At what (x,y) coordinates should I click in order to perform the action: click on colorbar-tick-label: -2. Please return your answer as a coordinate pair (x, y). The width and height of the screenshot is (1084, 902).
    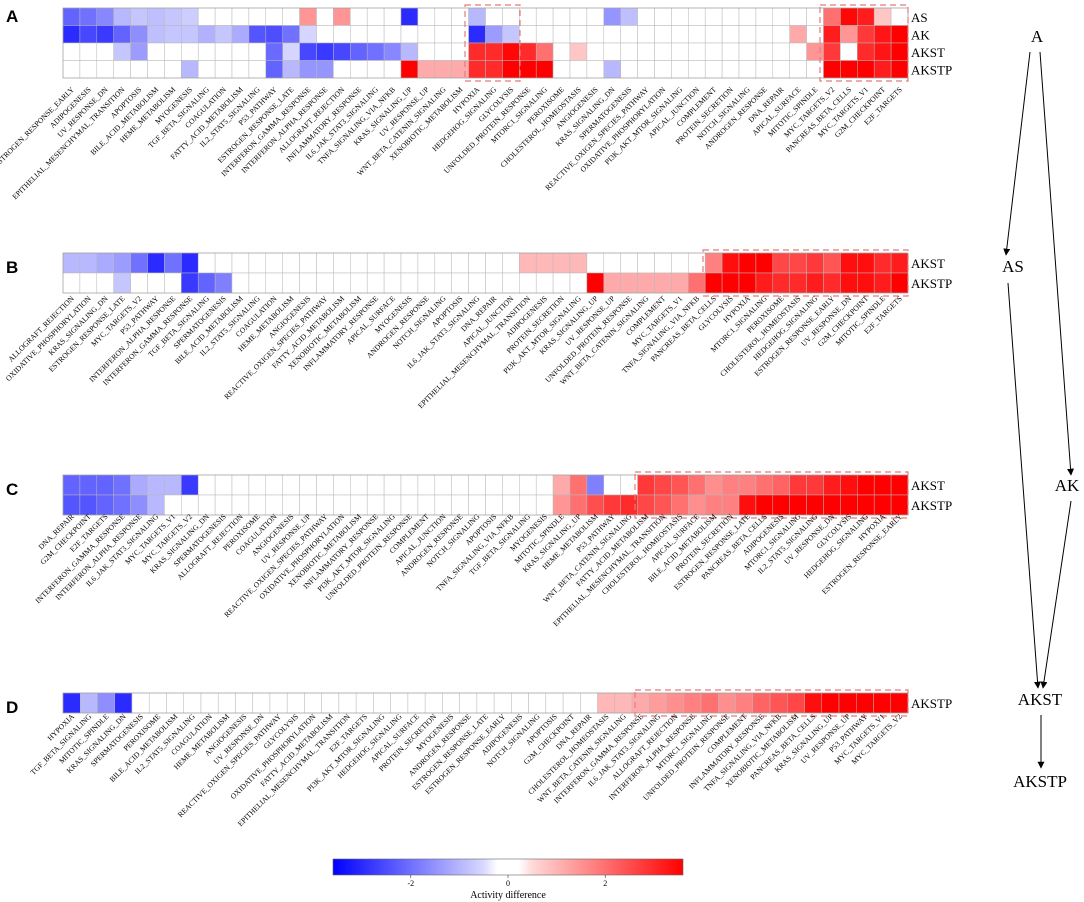
    Looking at the image, I should click on (410, 883).